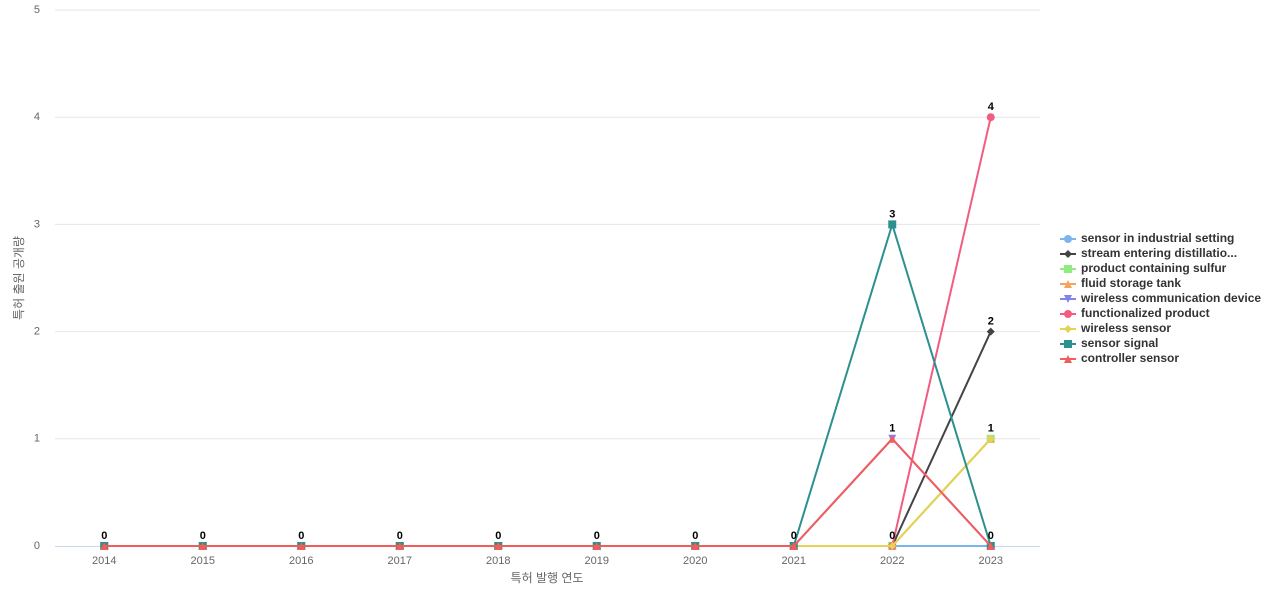 The height and width of the screenshot is (600, 1280). I want to click on data-label: 4, so click(991, 107).